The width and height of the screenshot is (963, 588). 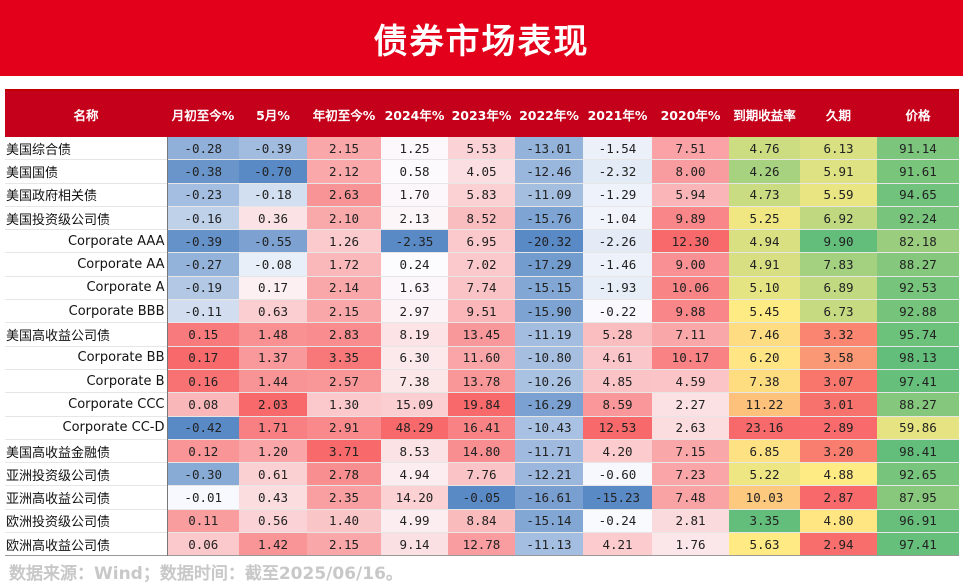 What do you see at coordinates (918, 497) in the screenshot?
I see `value-cell: 87.95` at bounding box center [918, 497].